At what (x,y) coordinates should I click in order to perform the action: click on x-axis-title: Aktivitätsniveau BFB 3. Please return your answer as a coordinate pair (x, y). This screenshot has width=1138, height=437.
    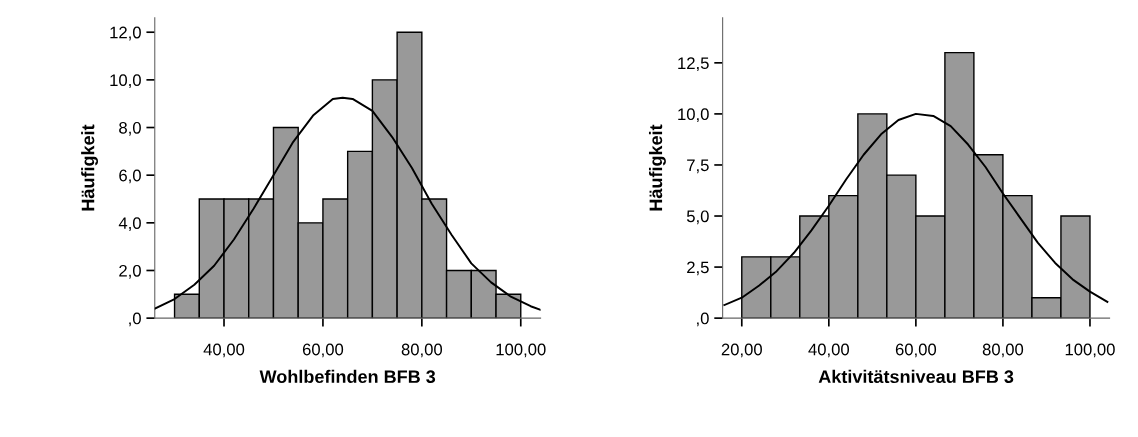
    Looking at the image, I should click on (916, 376).